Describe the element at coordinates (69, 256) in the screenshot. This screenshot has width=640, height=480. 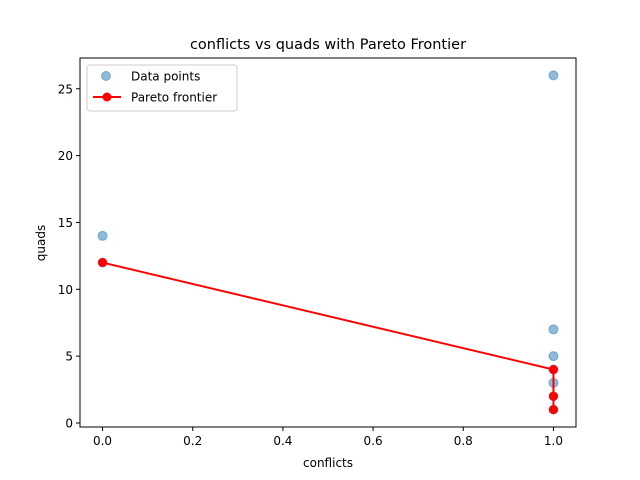
I see `y-axis: 0 5 10 15 20 25` at that location.